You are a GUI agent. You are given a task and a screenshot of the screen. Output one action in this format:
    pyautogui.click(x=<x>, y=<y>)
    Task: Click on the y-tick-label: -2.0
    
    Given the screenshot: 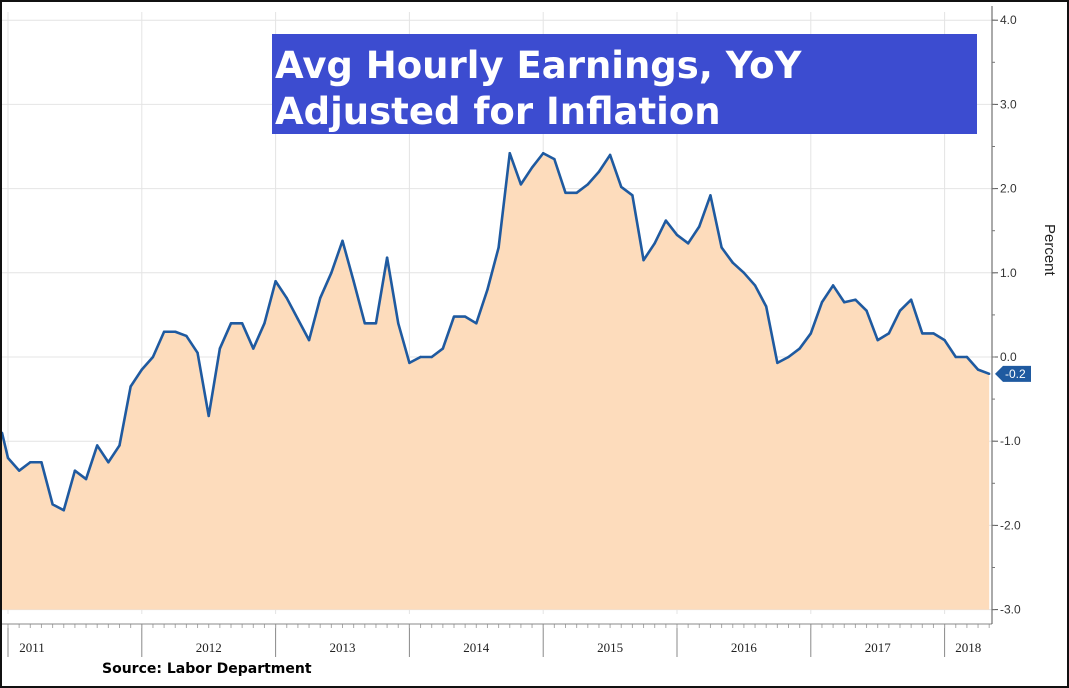 What is the action you would take?
    pyautogui.click(x=1010, y=525)
    